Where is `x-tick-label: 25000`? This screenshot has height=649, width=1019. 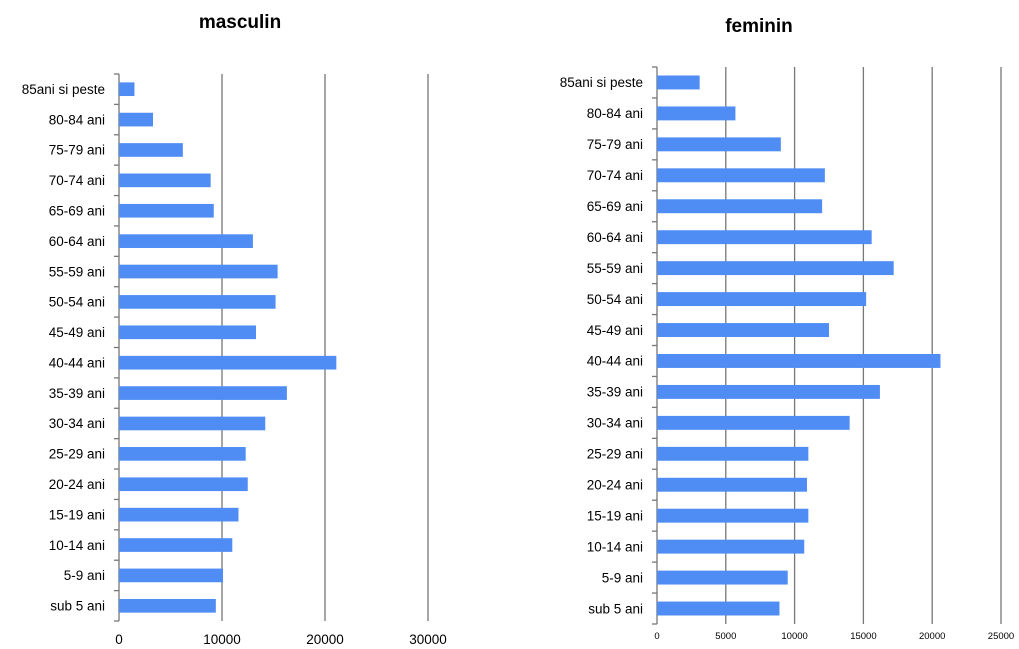 x-tick-label: 25000 is located at coordinates (1001, 636).